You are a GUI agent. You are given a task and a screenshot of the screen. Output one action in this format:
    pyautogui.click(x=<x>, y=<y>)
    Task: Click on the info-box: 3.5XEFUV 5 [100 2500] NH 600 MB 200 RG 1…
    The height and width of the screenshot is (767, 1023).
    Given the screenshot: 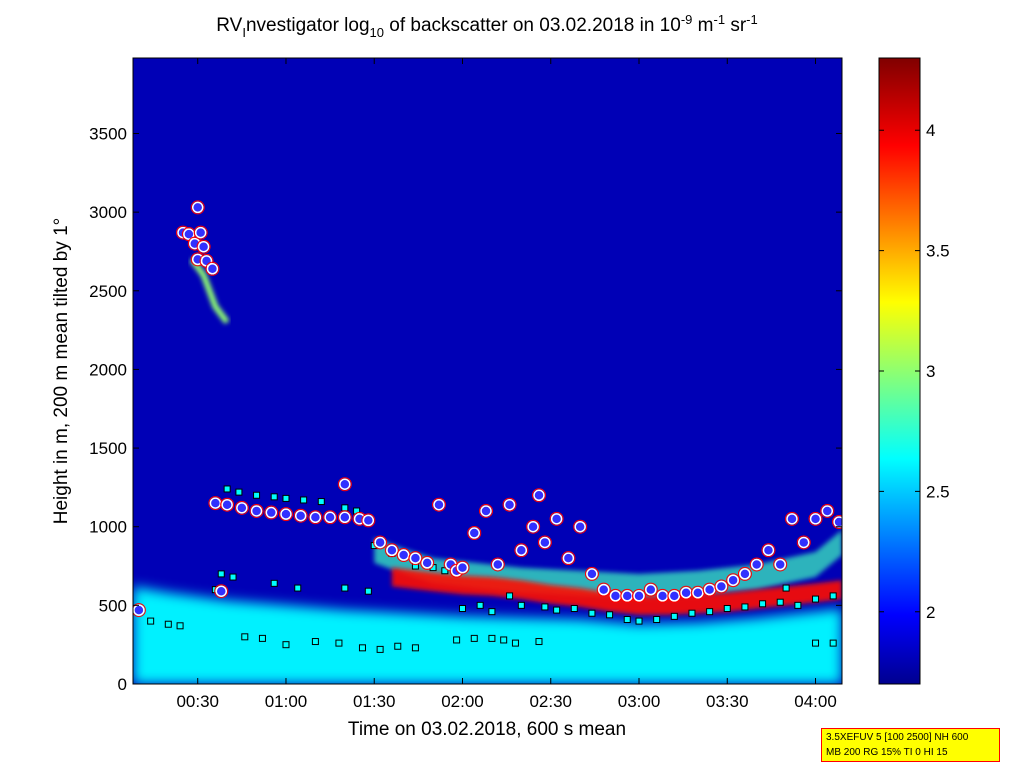 What is the action you would take?
    pyautogui.click(x=910, y=745)
    